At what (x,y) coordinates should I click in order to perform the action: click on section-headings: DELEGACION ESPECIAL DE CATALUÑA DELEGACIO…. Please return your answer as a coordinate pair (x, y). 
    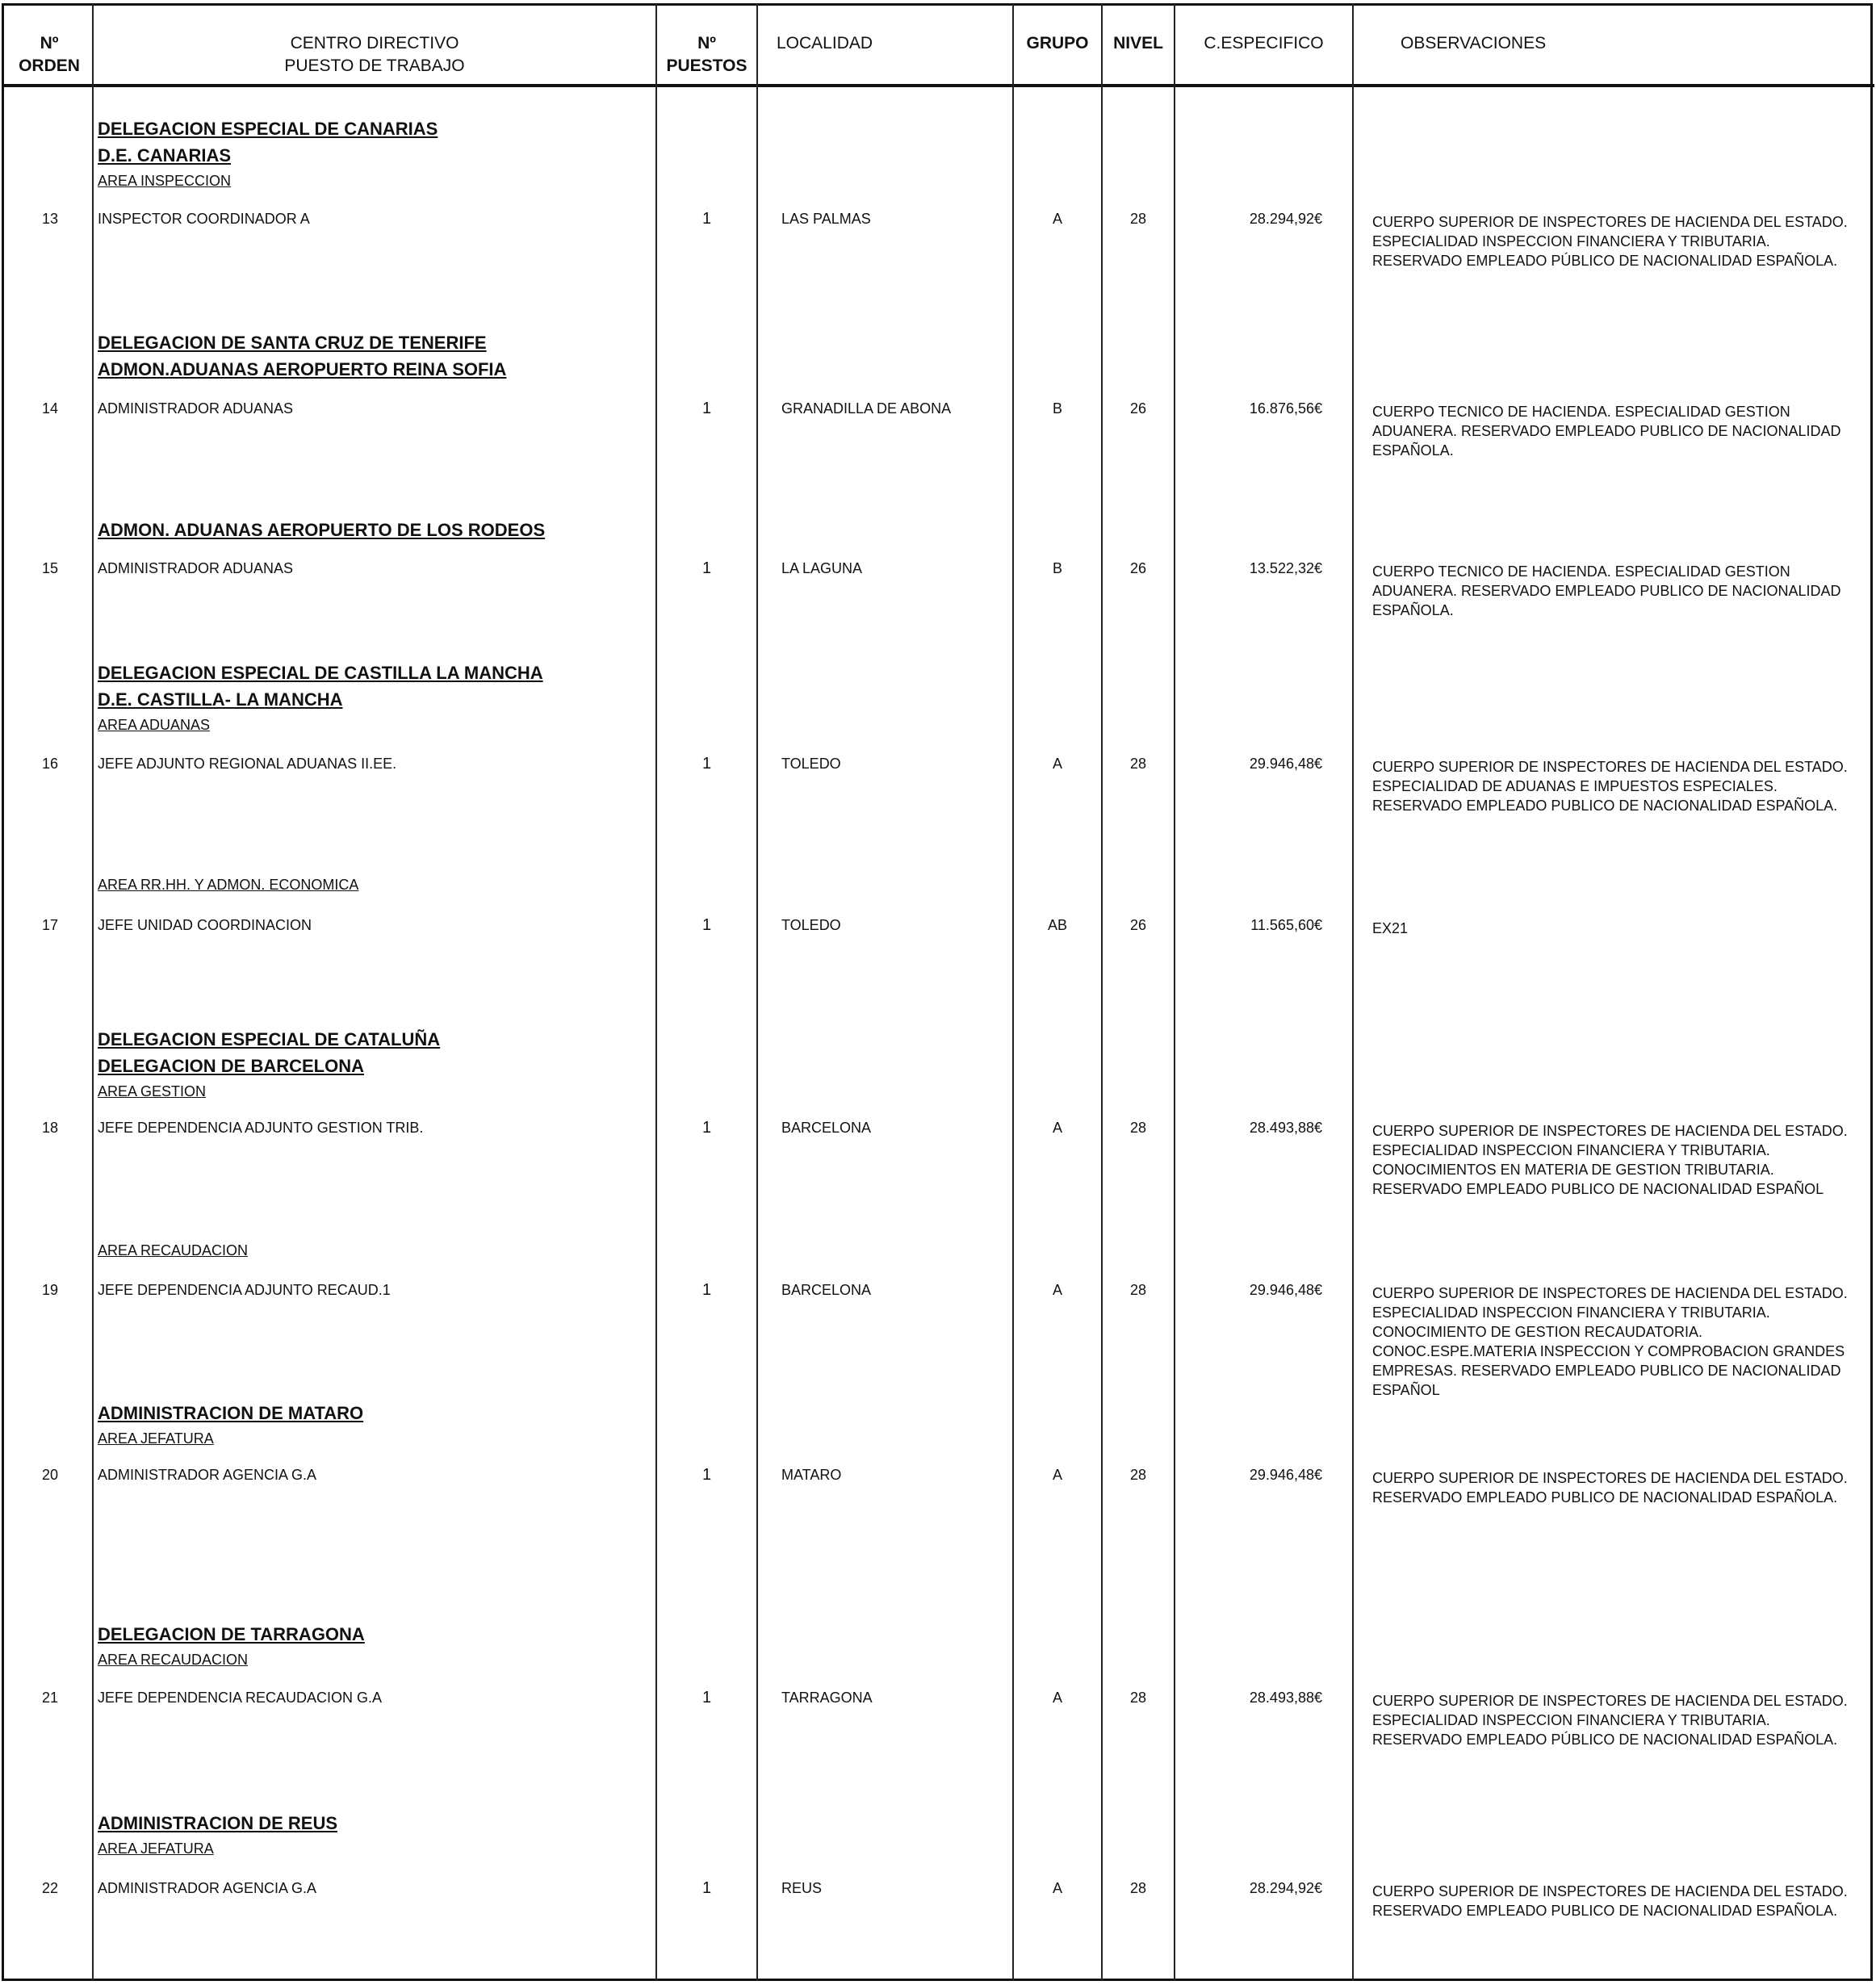
    Looking at the image, I should click on (377, 1064).